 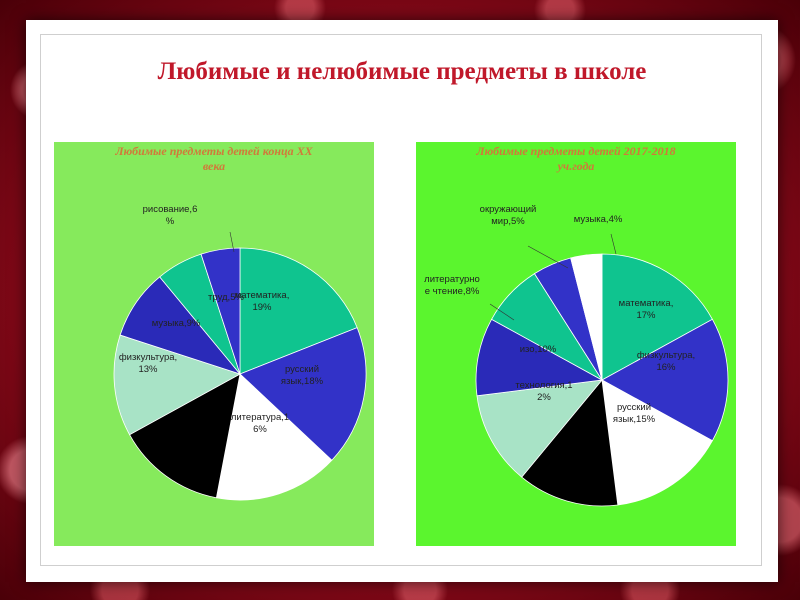 What do you see at coordinates (508, 221) in the screenshot?
I see `data-label-line: мир,5%` at bounding box center [508, 221].